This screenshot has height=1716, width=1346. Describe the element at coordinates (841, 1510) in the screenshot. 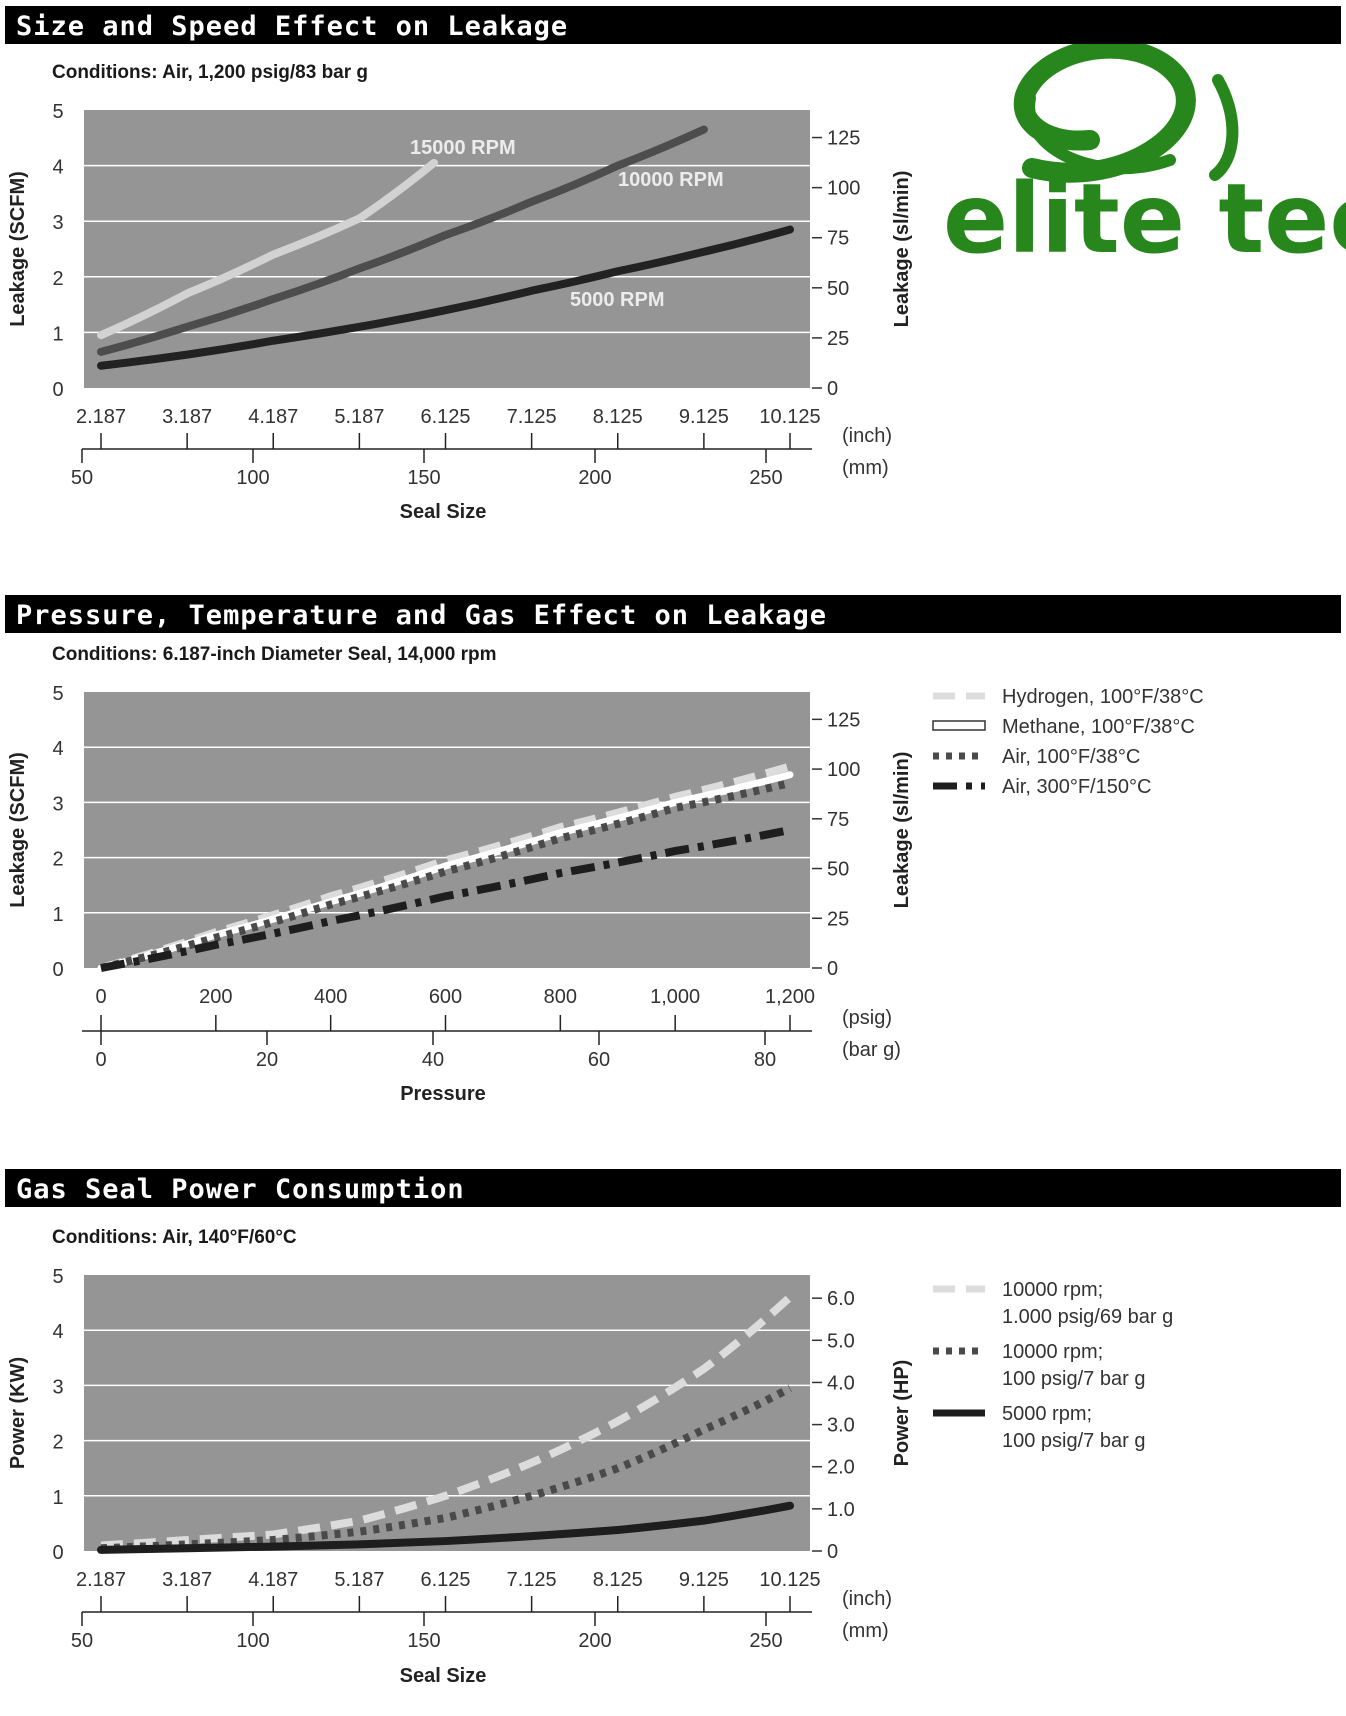

I see `y-right-tick-label: 1.0` at that location.